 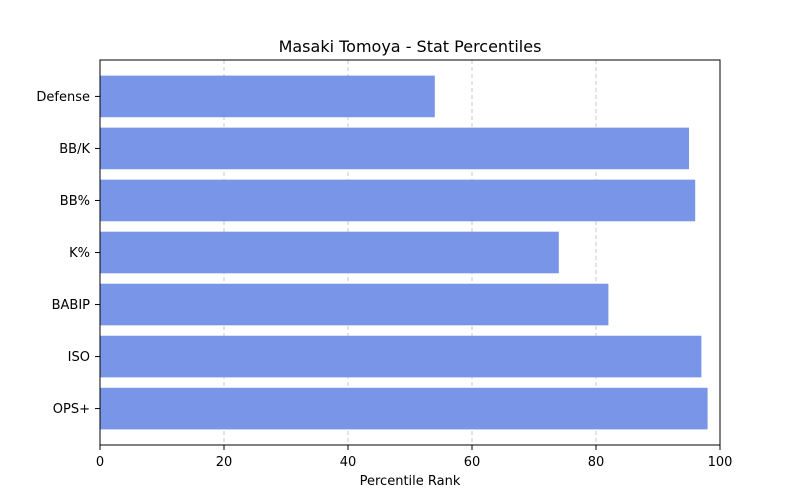 What do you see at coordinates (267, 96) in the screenshot?
I see `bar-defense` at bounding box center [267, 96].